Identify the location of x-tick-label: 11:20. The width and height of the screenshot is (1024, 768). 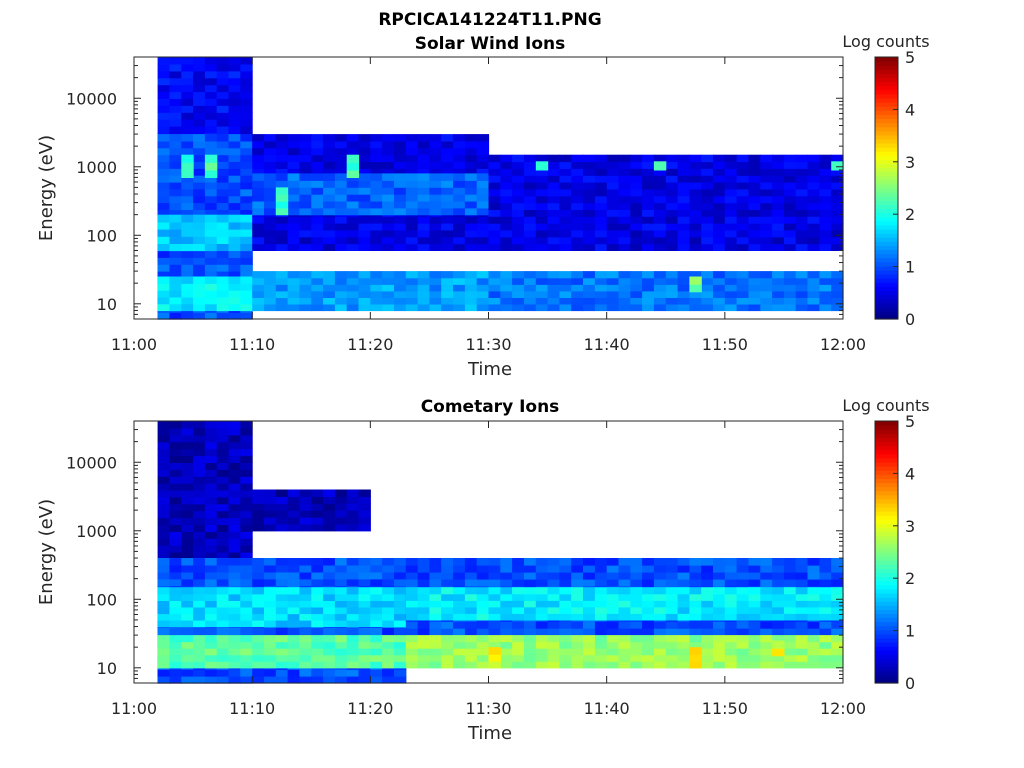
(370, 344).